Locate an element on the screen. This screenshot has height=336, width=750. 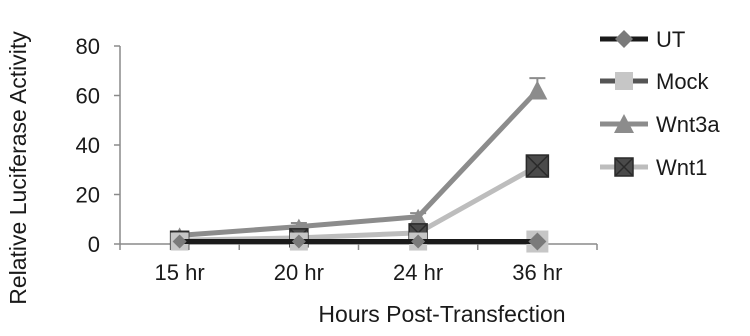
legend-marker-mock is located at coordinates (624, 81).